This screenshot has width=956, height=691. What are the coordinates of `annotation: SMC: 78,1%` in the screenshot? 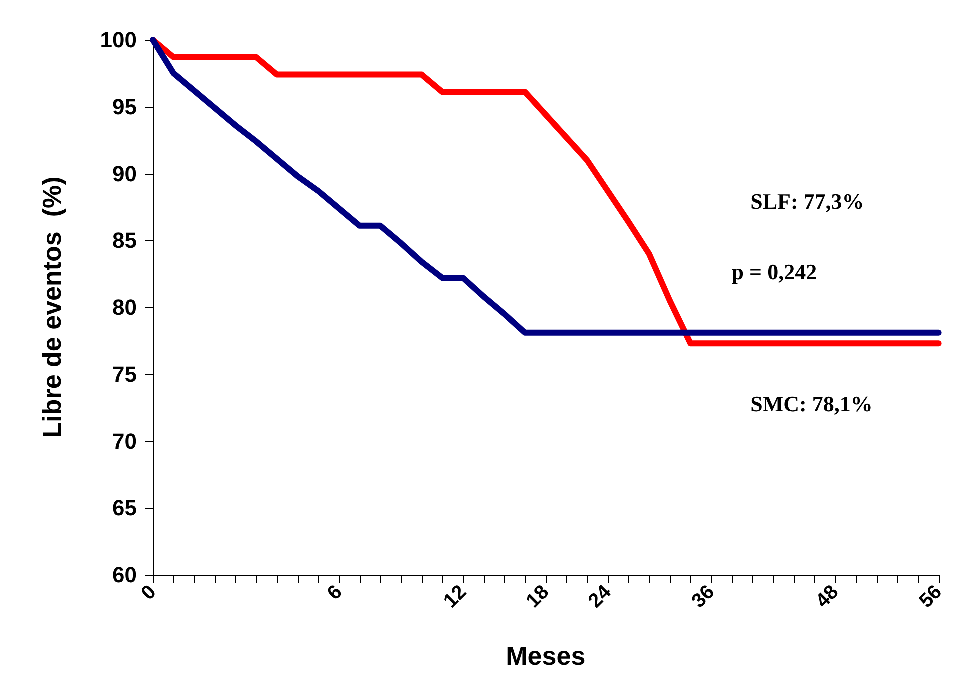 It's located at (811, 403).